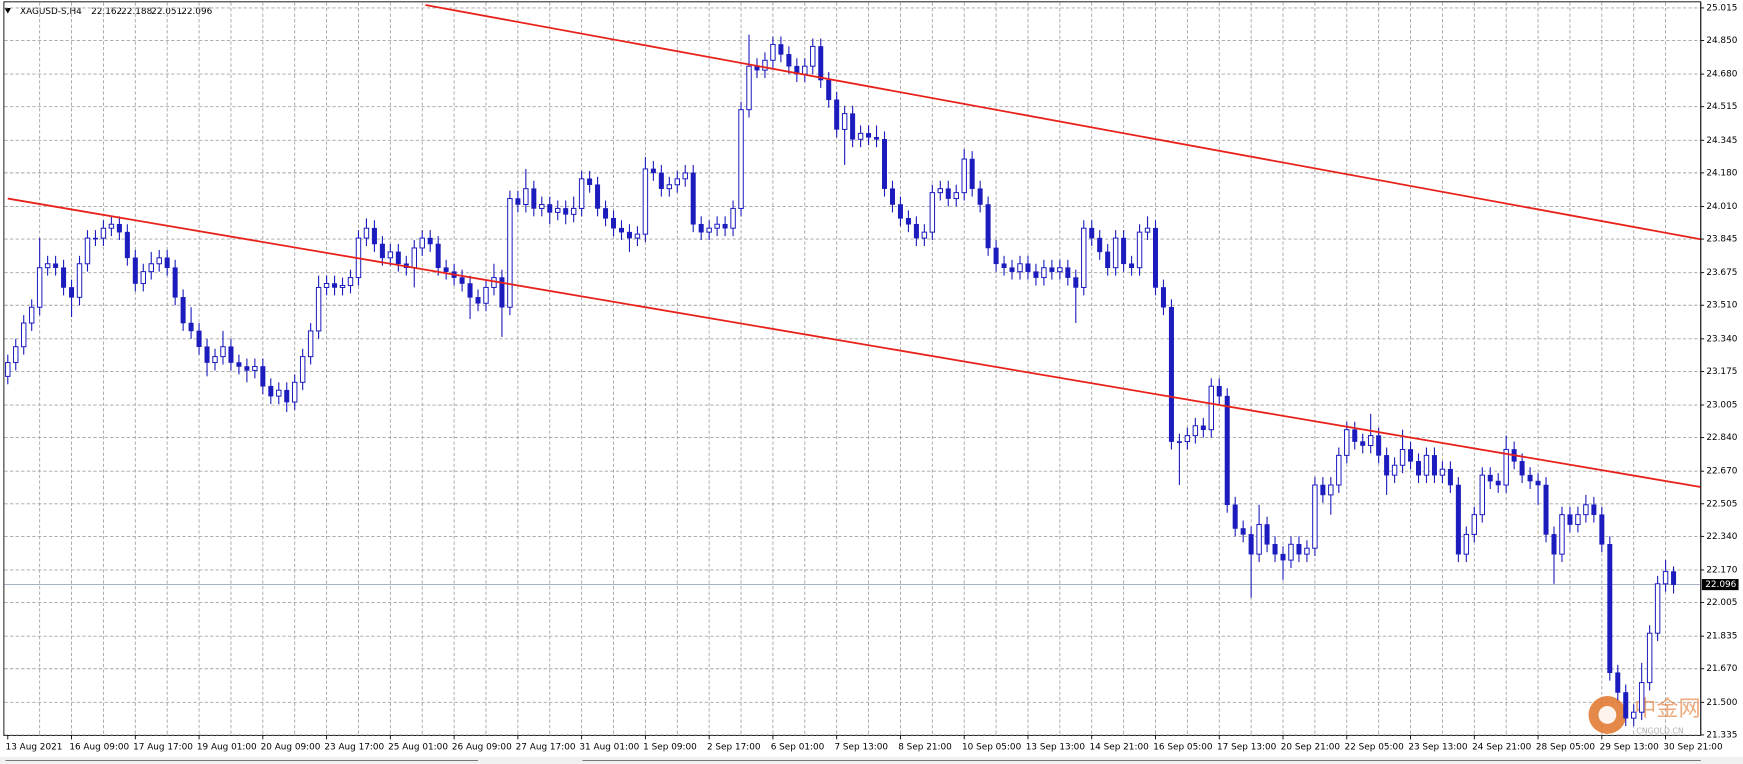 This screenshot has height=764, width=1743. Describe the element at coordinates (1644, 716) in the screenshot. I see `watermark: 中金网 CNGOLD.CN` at that location.